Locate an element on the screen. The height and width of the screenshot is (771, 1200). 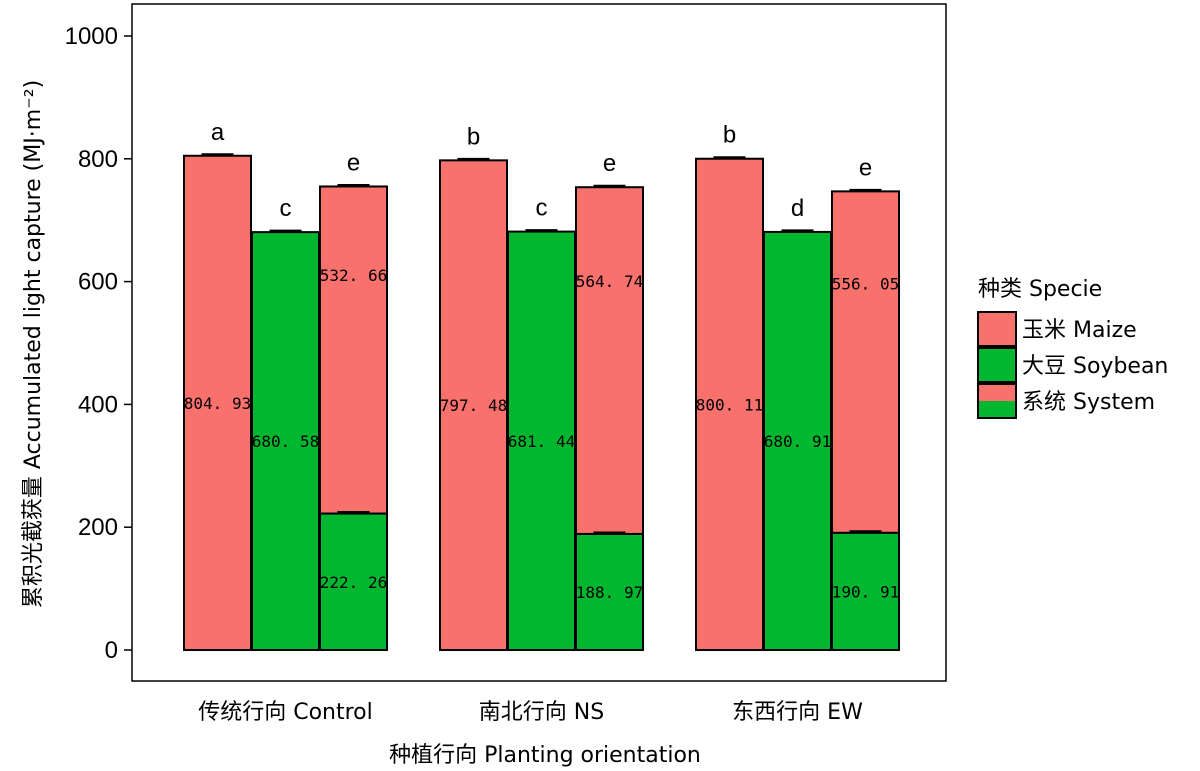
legend-label: 玉米 Maize is located at coordinates (1079, 330).